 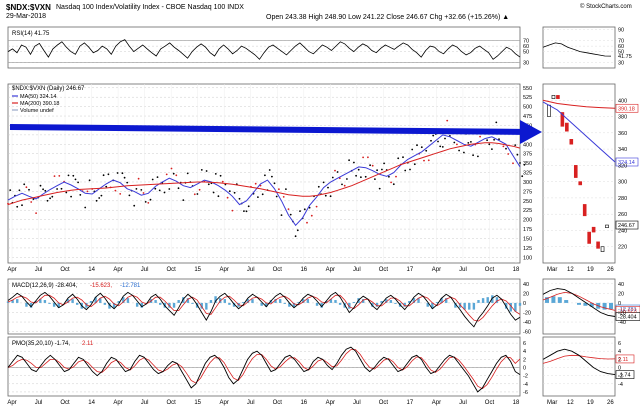 I want to click on macd-signal-line, so click(x=264, y=308).